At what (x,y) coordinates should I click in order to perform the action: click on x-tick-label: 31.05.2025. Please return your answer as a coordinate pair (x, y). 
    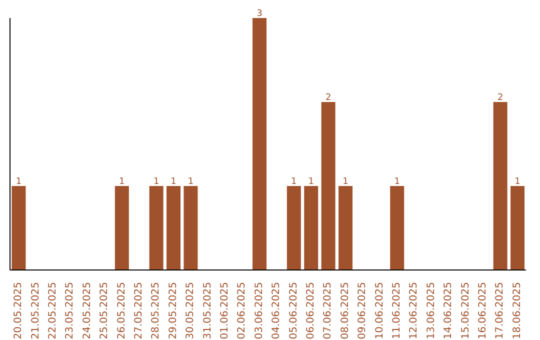
    Looking at the image, I should click on (208, 311).